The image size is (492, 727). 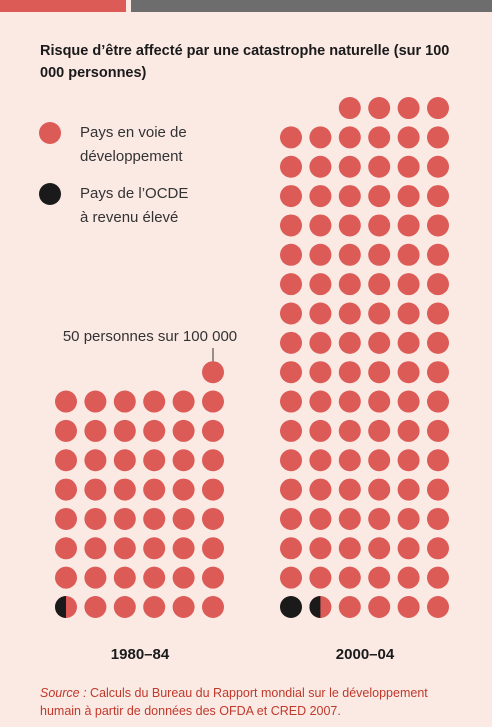 What do you see at coordinates (150, 336) in the screenshot?
I see `annotation: 50 personnes sur 100 000` at bounding box center [150, 336].